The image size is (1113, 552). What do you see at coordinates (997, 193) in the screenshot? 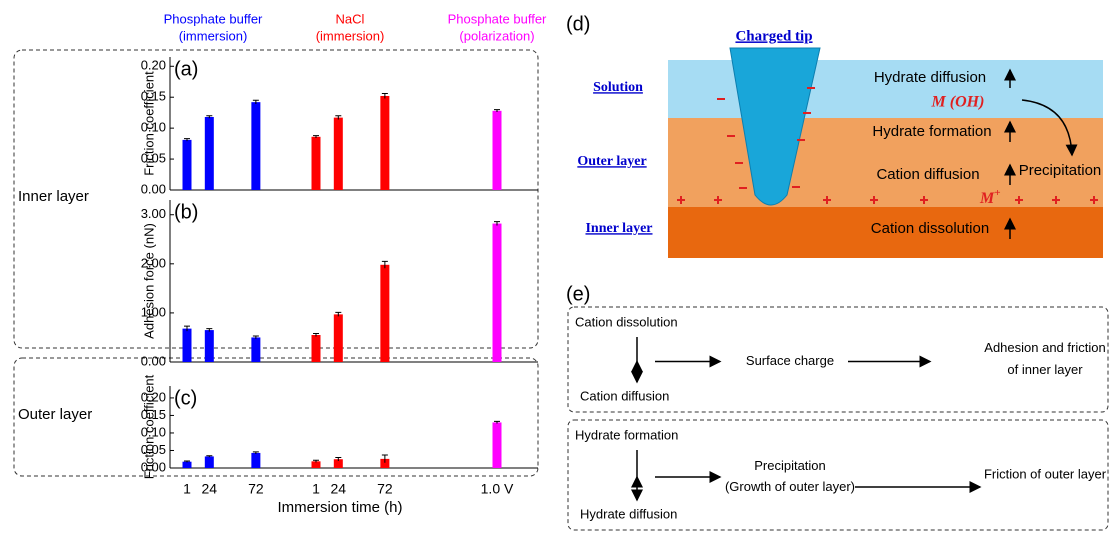
I see `ion-charge: +` at bounding box center [997, 193].